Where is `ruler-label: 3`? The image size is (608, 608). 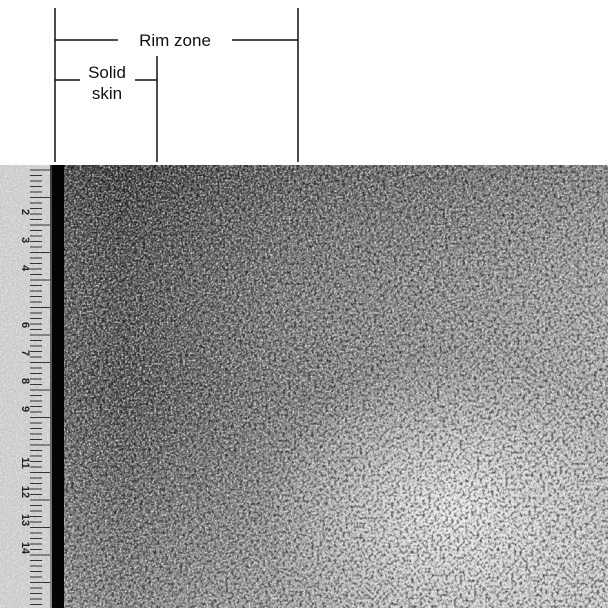 ruler-label: 3 is located at coordinates (25, 240).